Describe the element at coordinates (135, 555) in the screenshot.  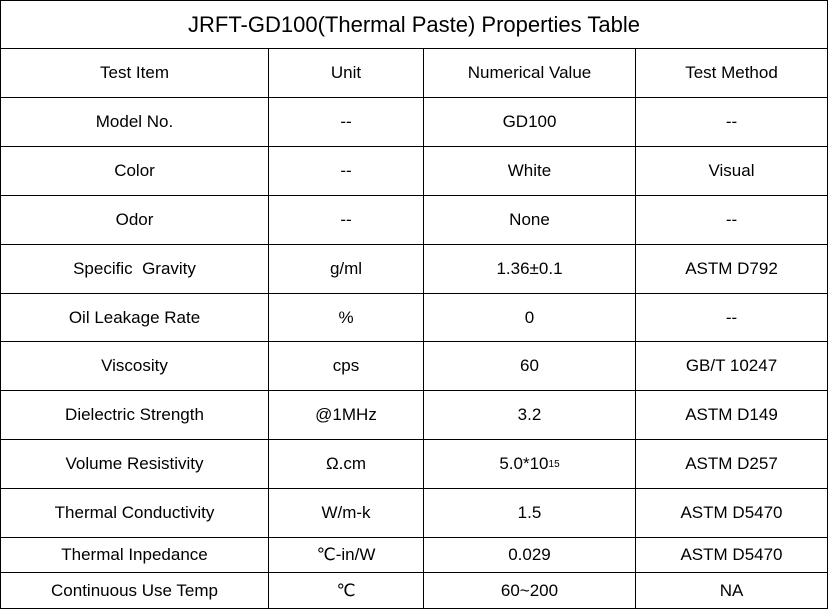
I see `table-cell: Thermal Inpedance` at that location.